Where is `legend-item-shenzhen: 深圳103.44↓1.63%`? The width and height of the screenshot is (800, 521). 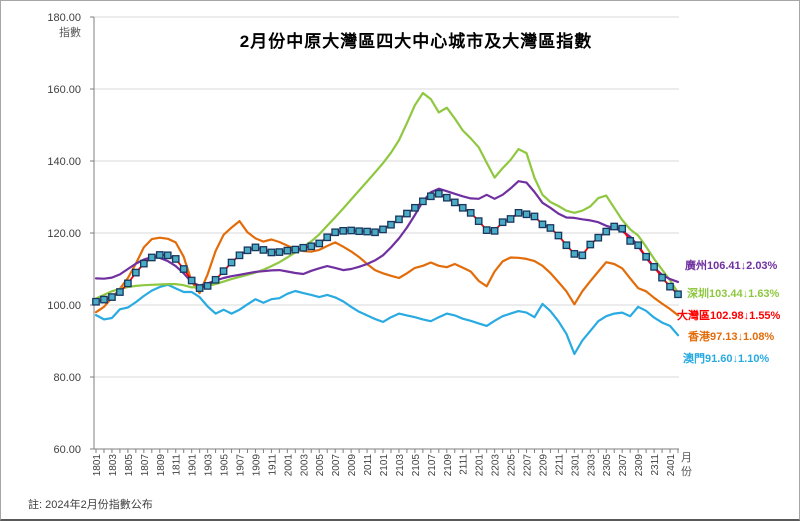 legend-item-shenzhen: 深圳103.44↓1.63% is located at coordinates (733, 294).